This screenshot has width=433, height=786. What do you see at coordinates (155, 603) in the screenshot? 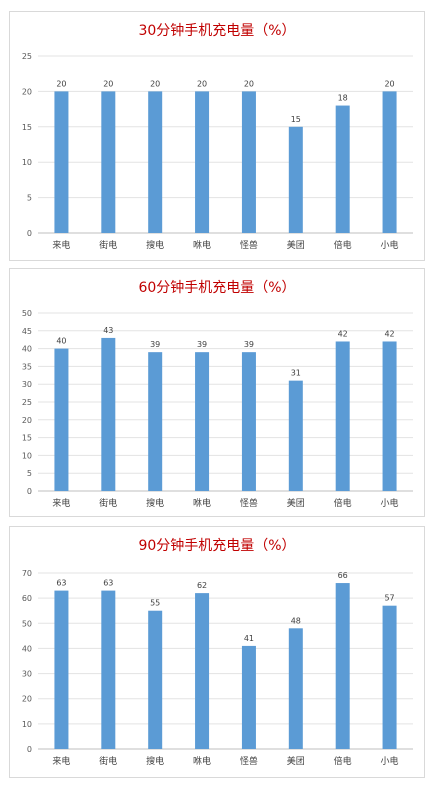
I see `data-label: 55` at bounding box center [155, 603].